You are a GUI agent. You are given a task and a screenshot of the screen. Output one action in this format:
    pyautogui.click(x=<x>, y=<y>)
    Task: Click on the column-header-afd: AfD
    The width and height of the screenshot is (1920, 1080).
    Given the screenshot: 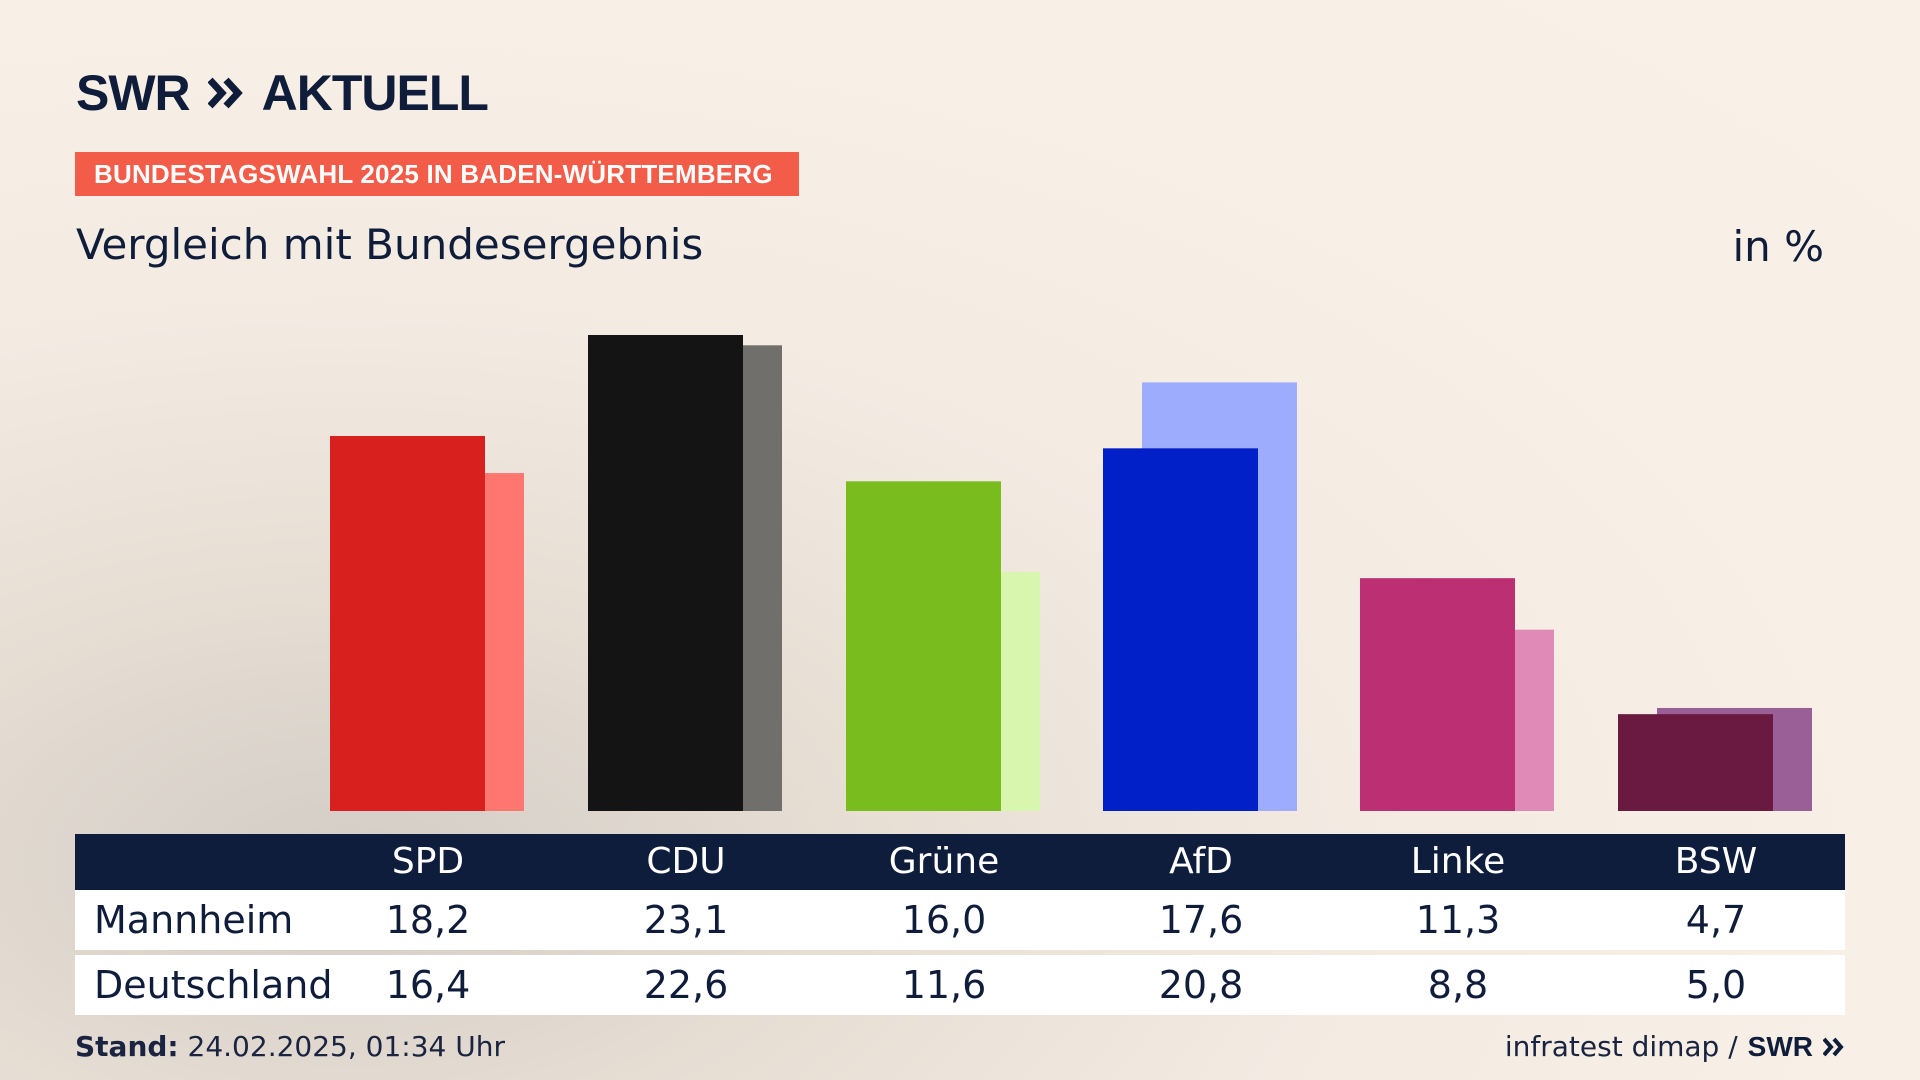 What is the action you would take?
    pyautogui.click(x=1201, y=861)
    